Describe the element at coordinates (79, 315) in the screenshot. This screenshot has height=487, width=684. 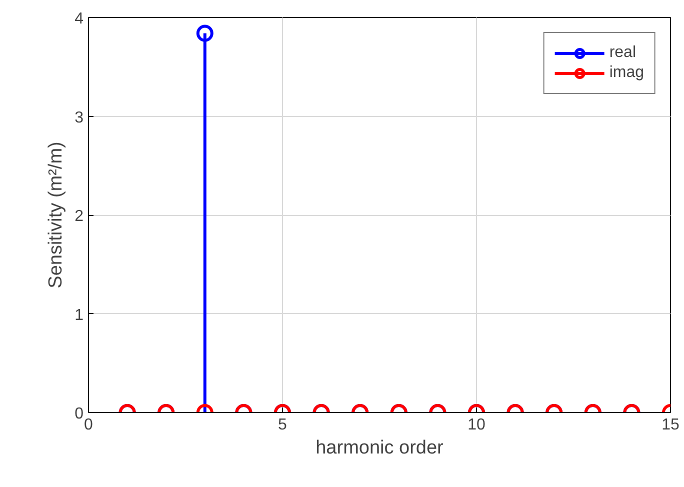
I see `y-tick-label: 1` at that location.